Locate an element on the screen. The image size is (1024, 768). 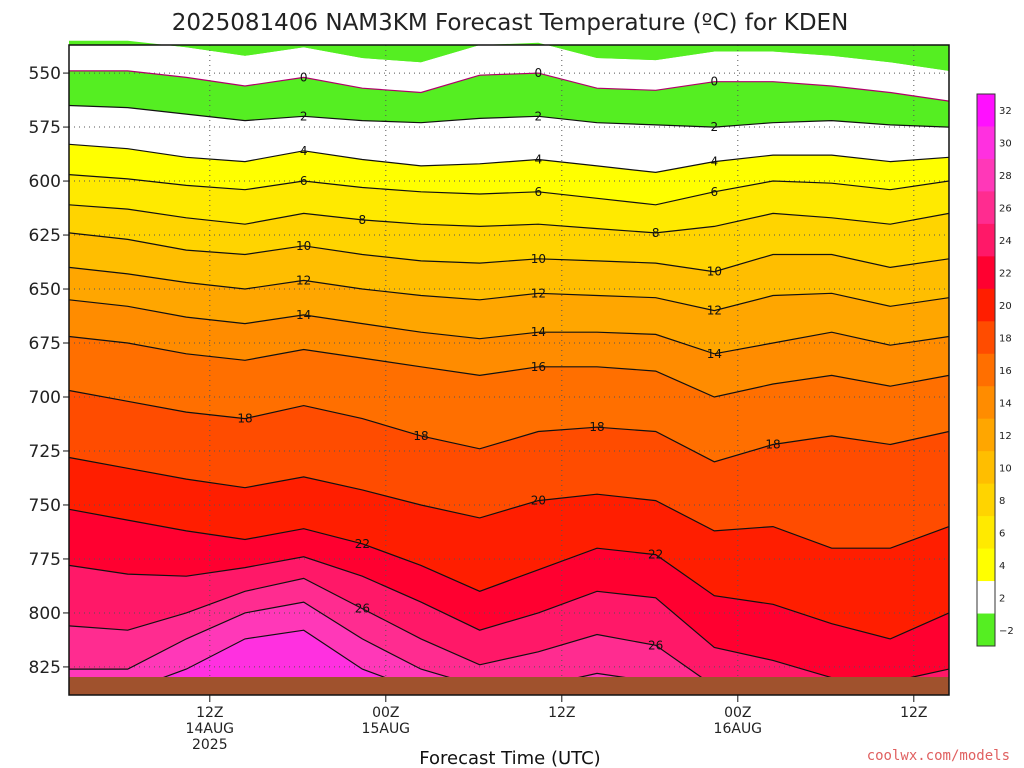
isotherm-label-16: 16 is located at coordinates (538, 367).